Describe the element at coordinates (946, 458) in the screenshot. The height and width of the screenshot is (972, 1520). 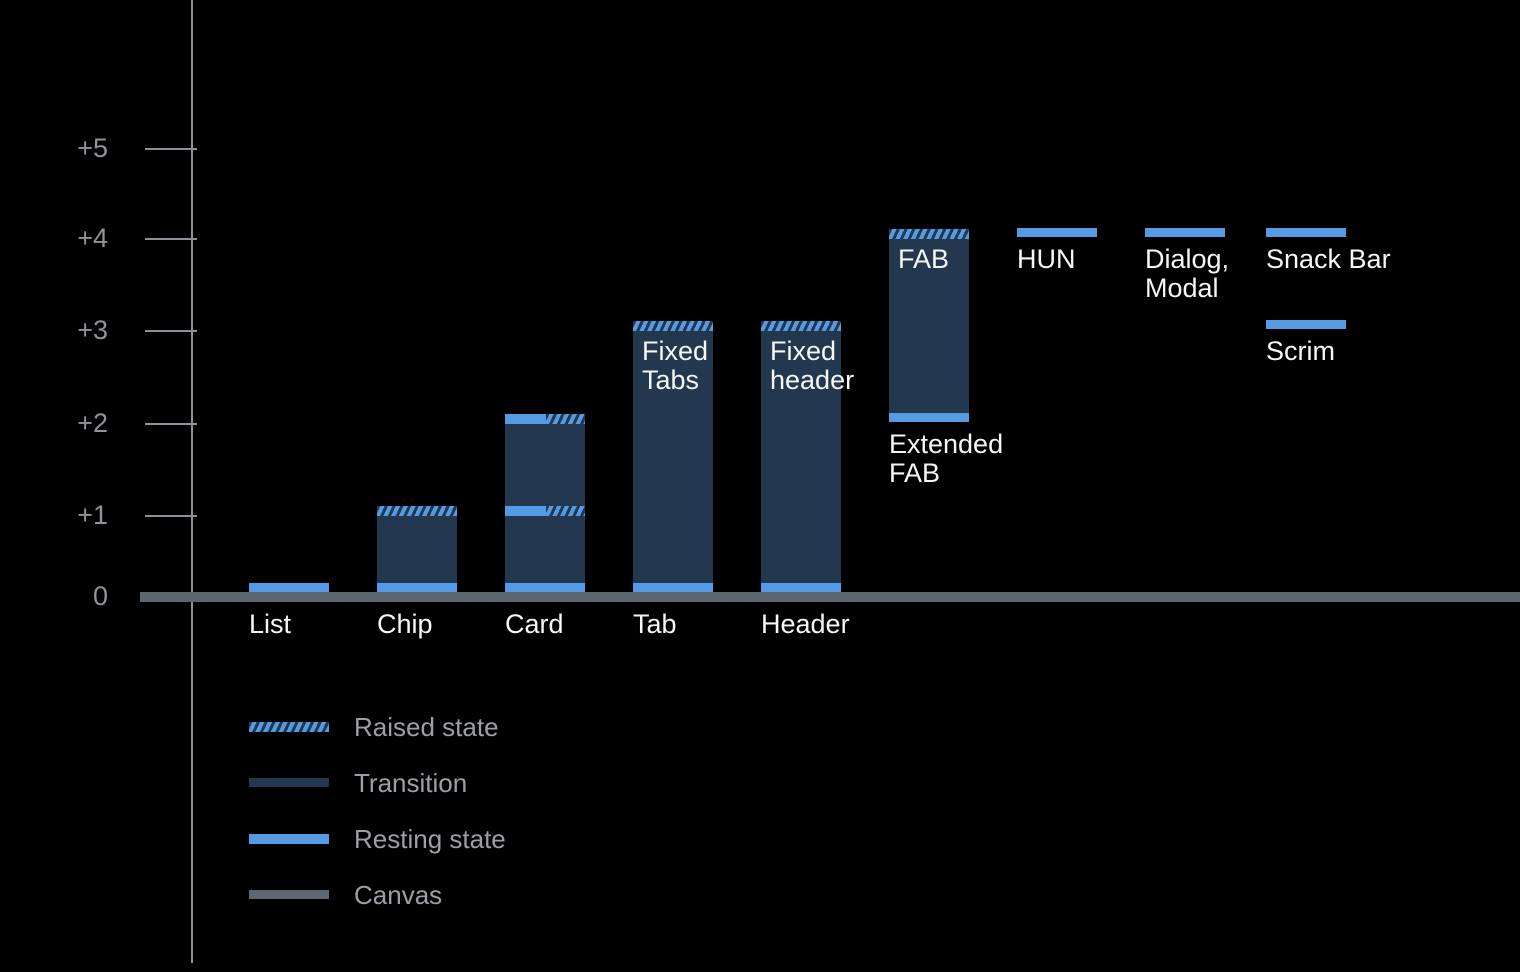
I see `bar-extended-fab-label: Extended FAB` at that location.